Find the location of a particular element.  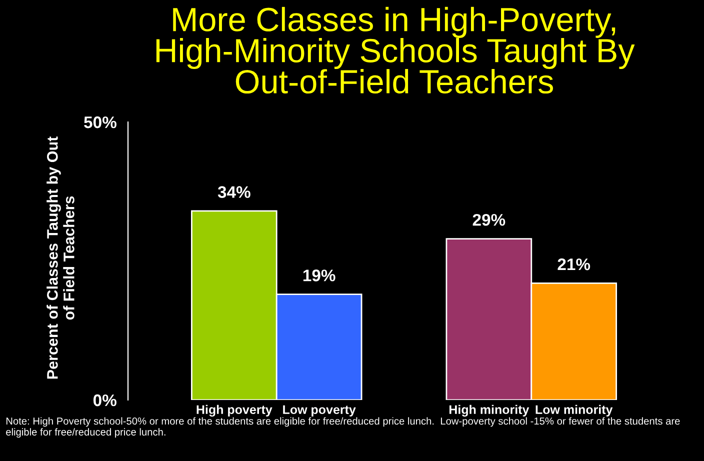

data-label: 34% is located at coordinates (234, 192).